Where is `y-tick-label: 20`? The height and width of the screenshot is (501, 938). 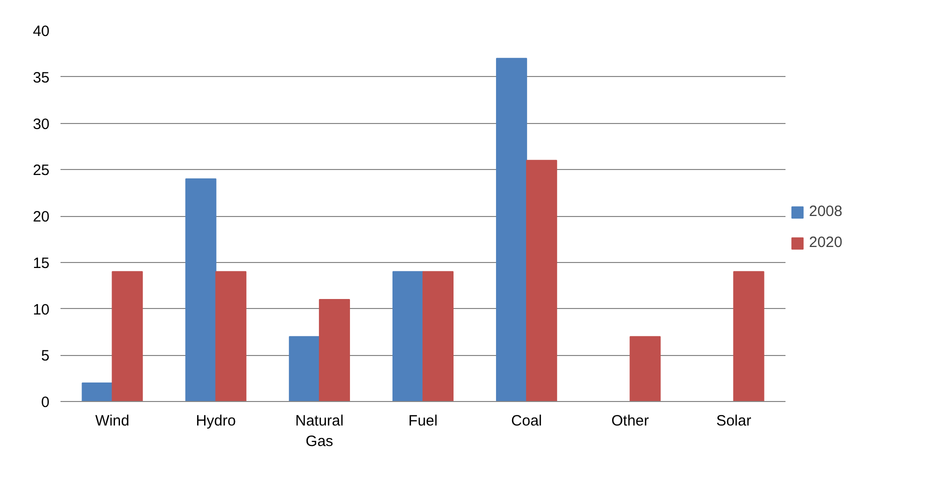 y-tick-label: 20 is located at coordinates (41, 217).